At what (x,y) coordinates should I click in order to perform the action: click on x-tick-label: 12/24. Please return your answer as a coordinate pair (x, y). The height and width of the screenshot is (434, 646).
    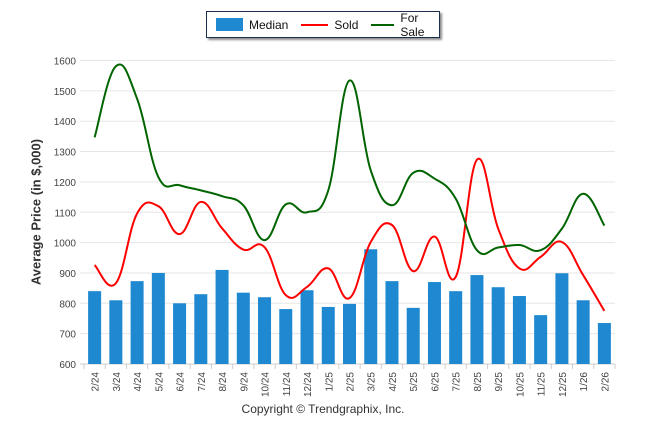
    Looking at the image, I should click on (308, 384).